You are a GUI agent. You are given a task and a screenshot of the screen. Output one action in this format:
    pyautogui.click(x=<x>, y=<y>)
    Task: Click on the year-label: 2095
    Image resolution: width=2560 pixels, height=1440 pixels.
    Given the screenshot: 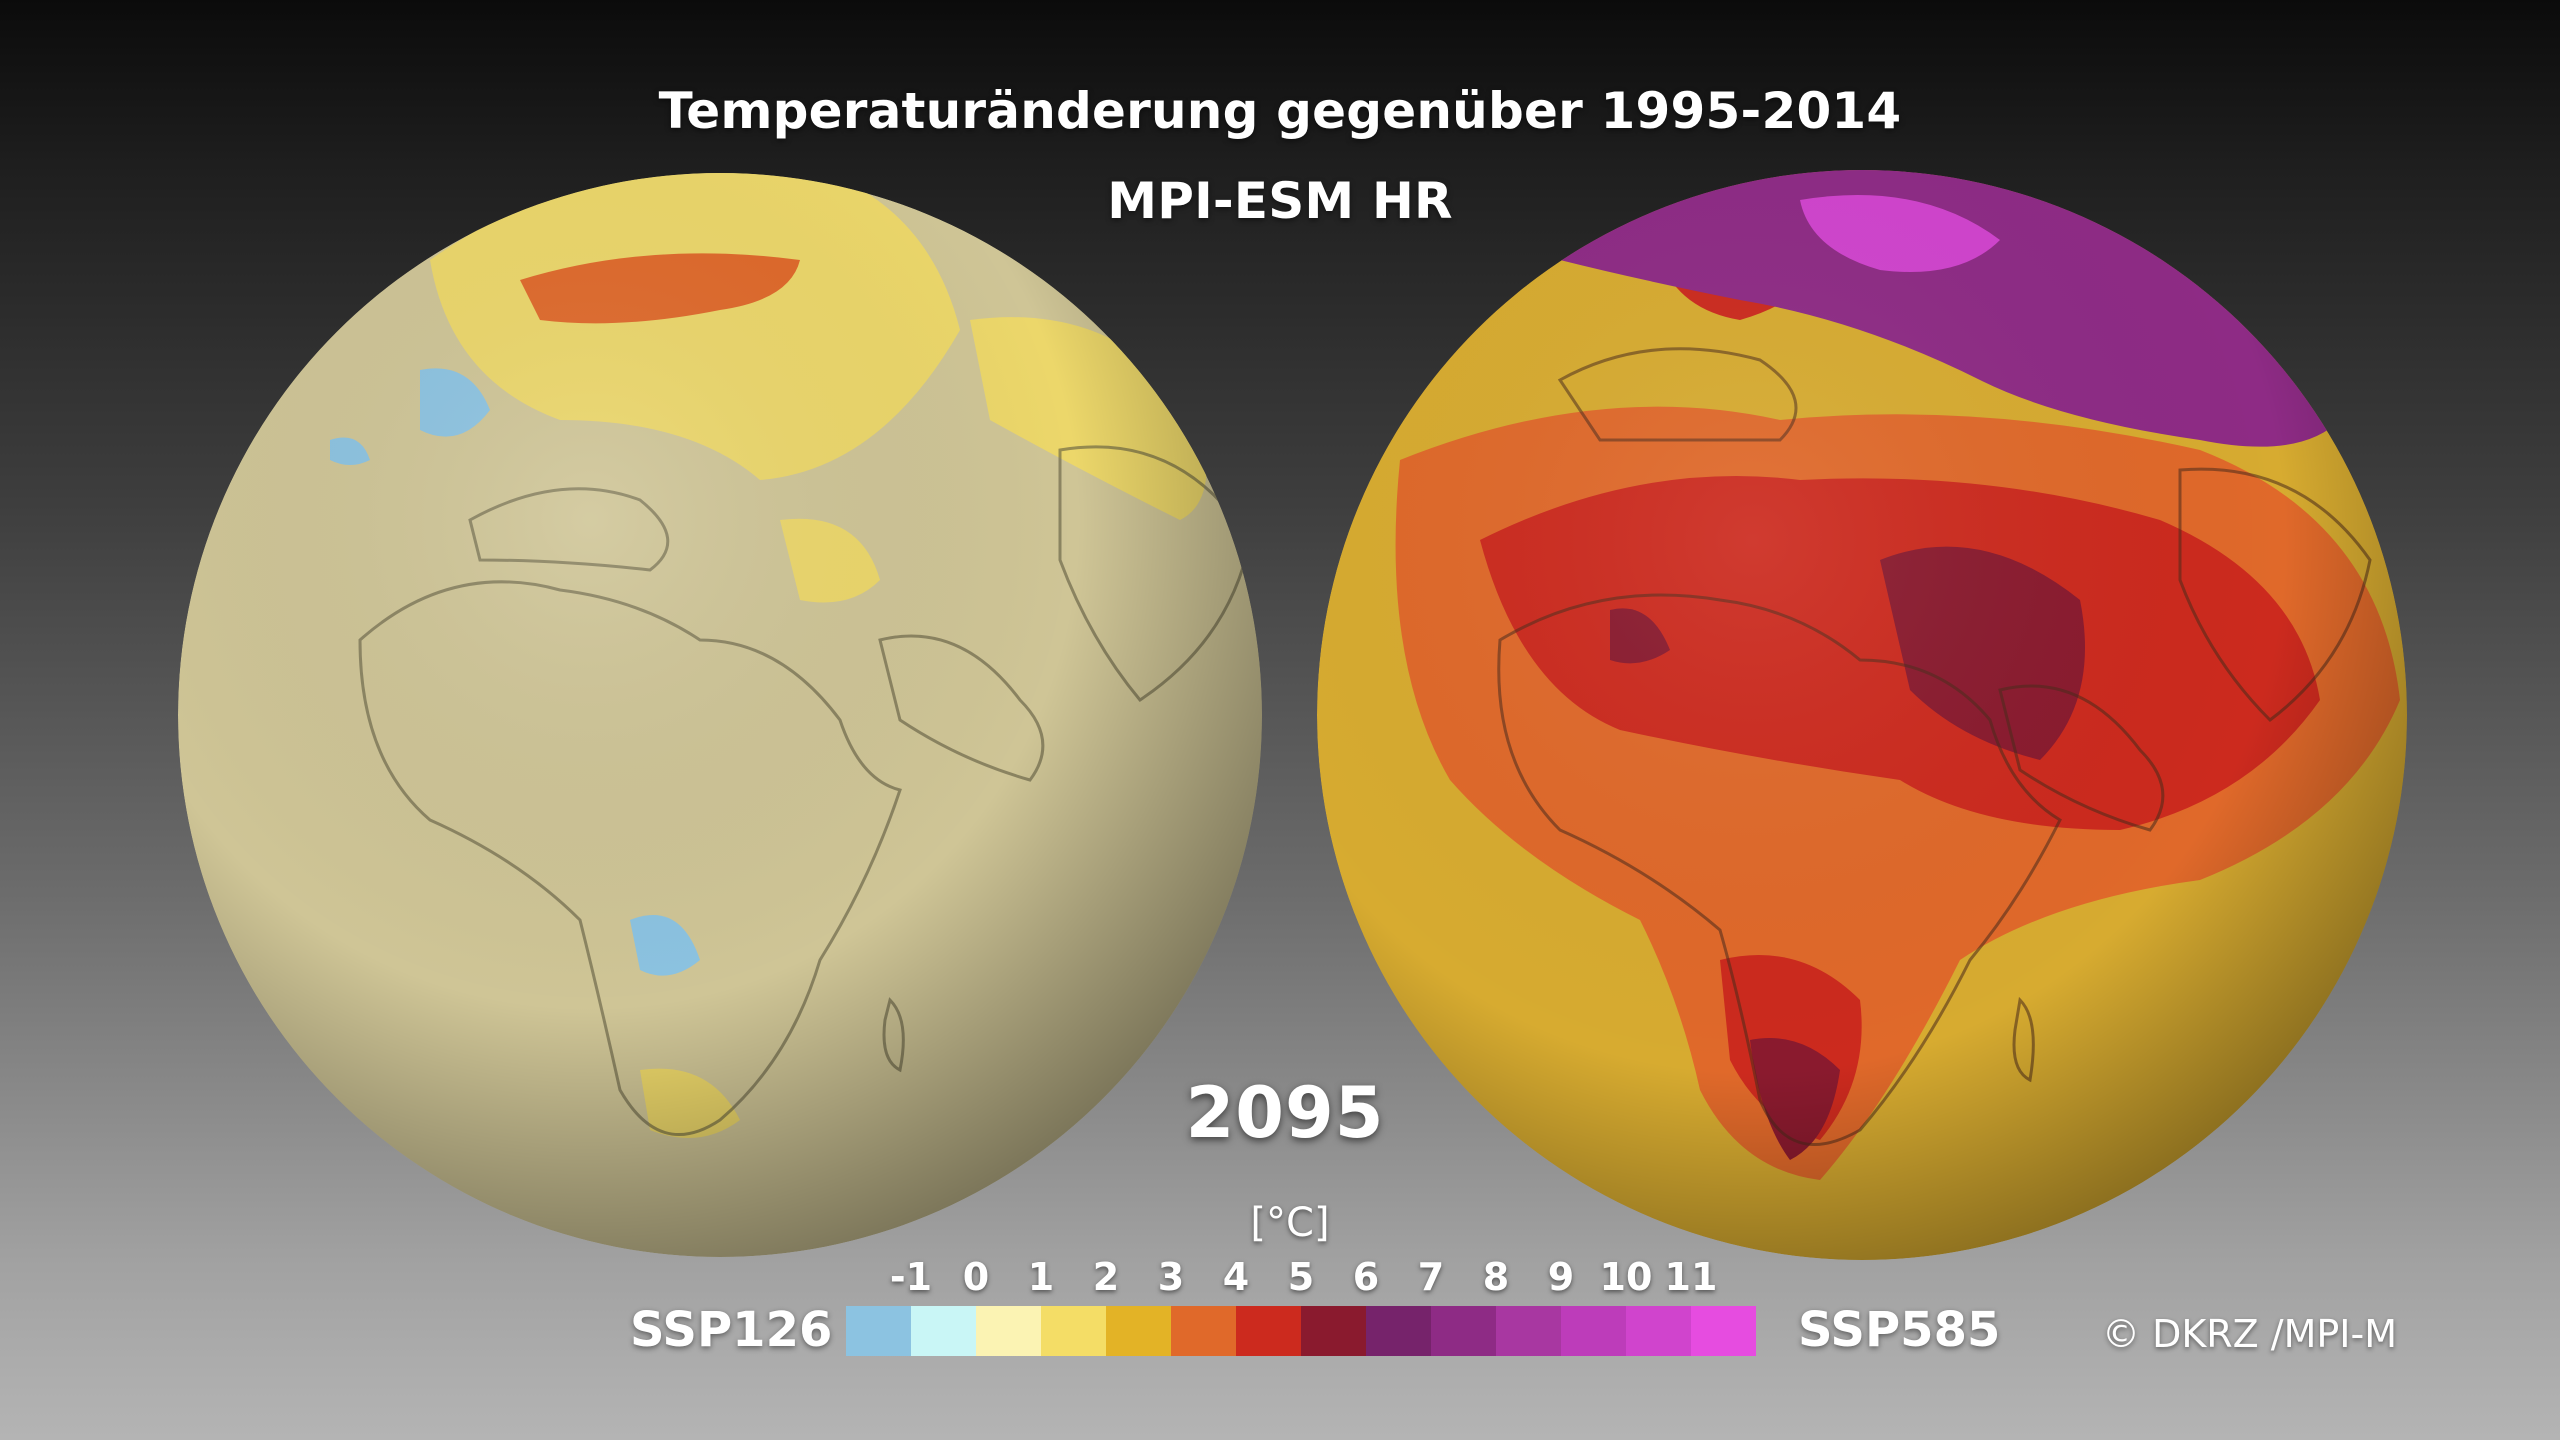 What is the action you would take?
    pyautogui.click(x=1285, y=1113)
    